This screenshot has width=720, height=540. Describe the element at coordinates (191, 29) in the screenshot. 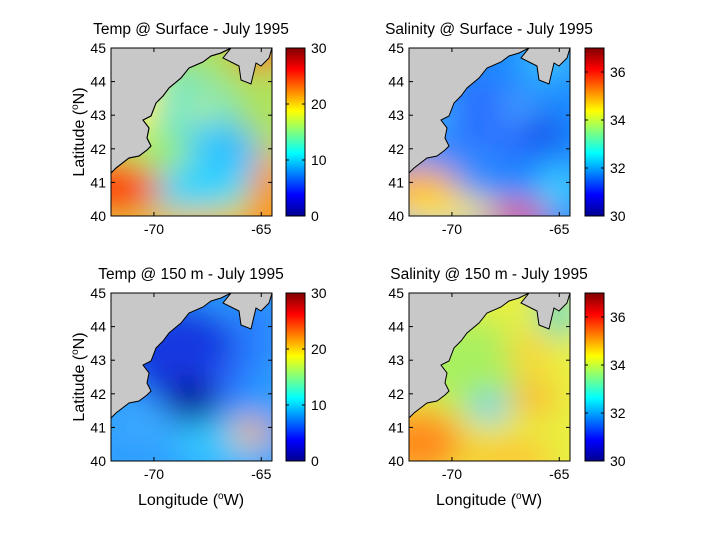

I see `panel-title: Temp @ Surface - July 1995` at that location.